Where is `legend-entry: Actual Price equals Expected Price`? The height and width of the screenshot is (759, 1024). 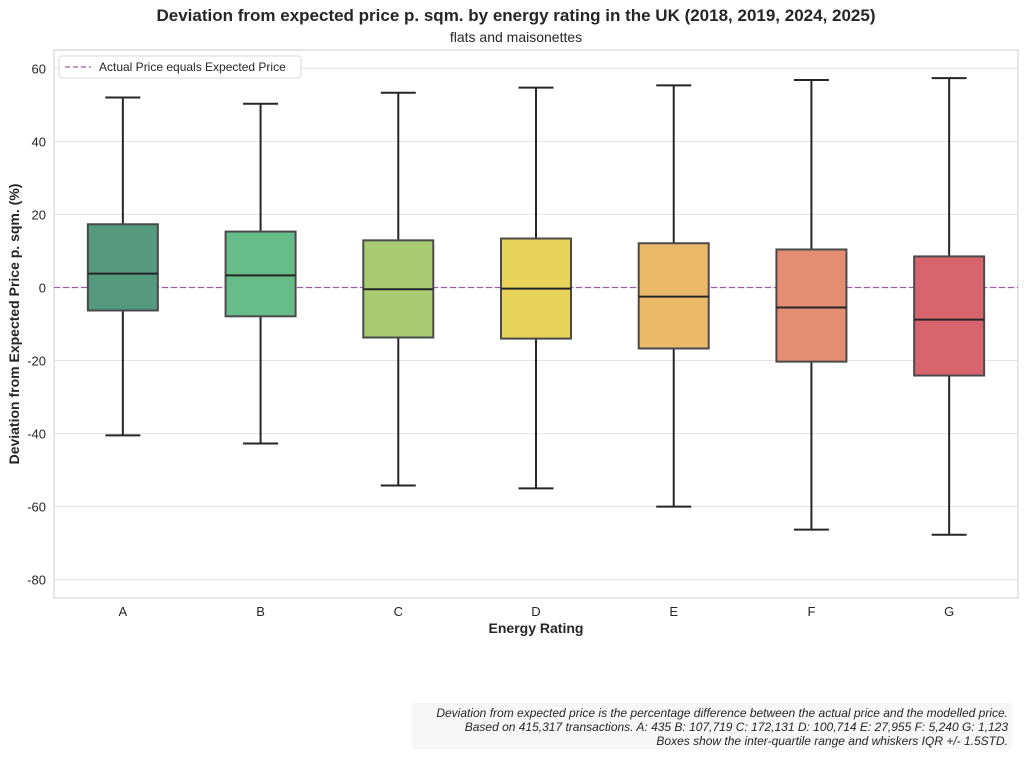 legend-entry: Actual Price equals Expected Price is located at coordinates (192, 67).